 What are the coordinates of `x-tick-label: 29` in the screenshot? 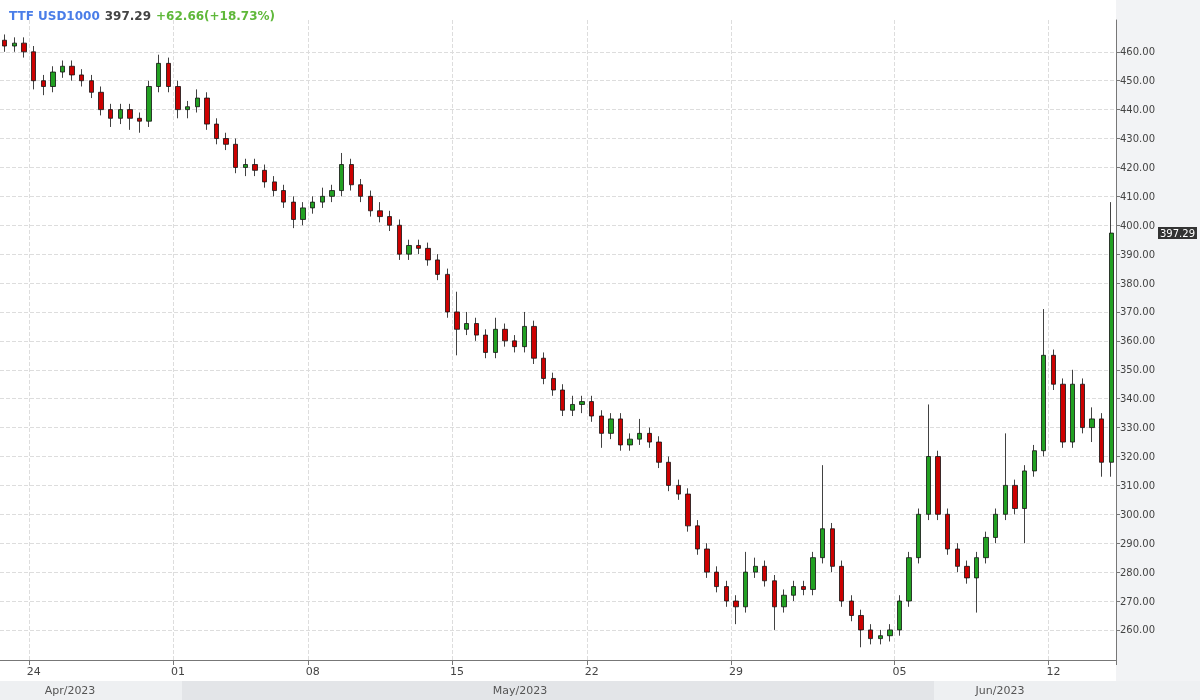 It's located at (735, 671).